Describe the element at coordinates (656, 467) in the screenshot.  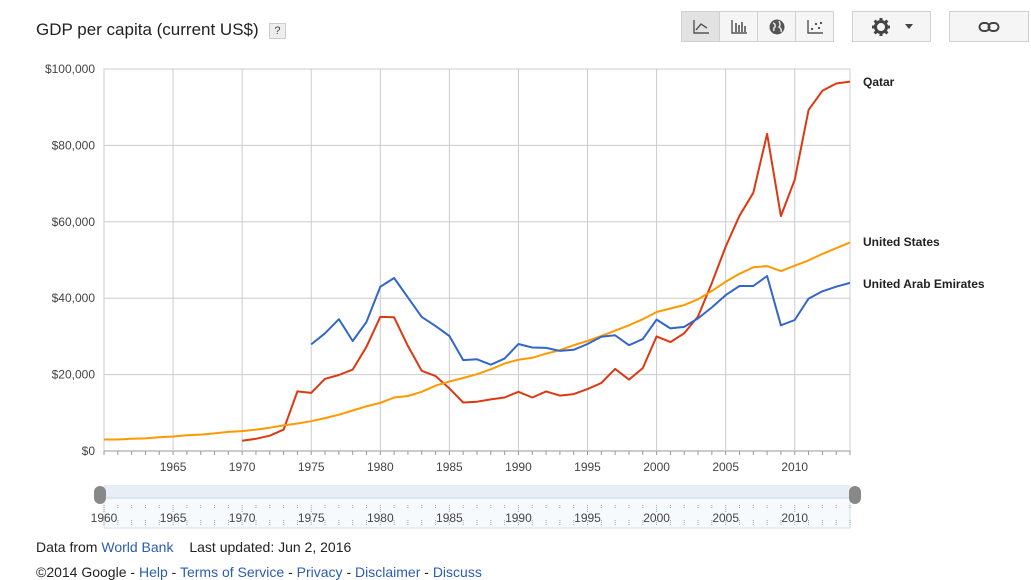
I see `x-tick-label: 2000` at that location.